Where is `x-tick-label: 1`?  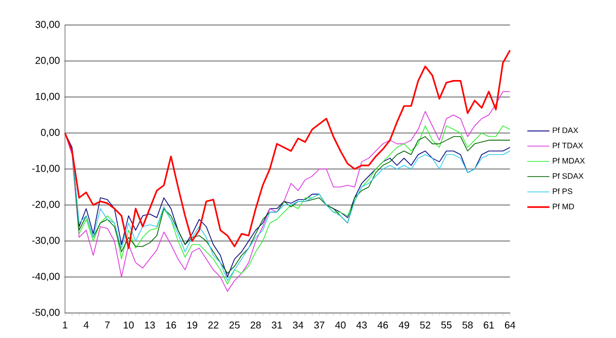
x-tick-label: 1 is located at coordinates (65, 324).